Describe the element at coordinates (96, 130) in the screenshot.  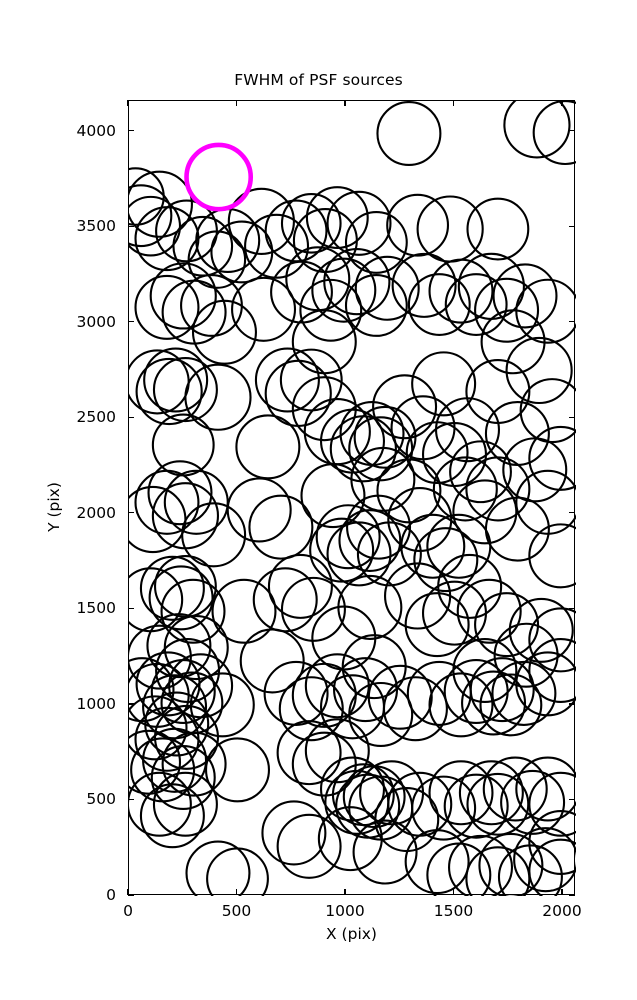
I see `y-tick-label: 4000` at that location.